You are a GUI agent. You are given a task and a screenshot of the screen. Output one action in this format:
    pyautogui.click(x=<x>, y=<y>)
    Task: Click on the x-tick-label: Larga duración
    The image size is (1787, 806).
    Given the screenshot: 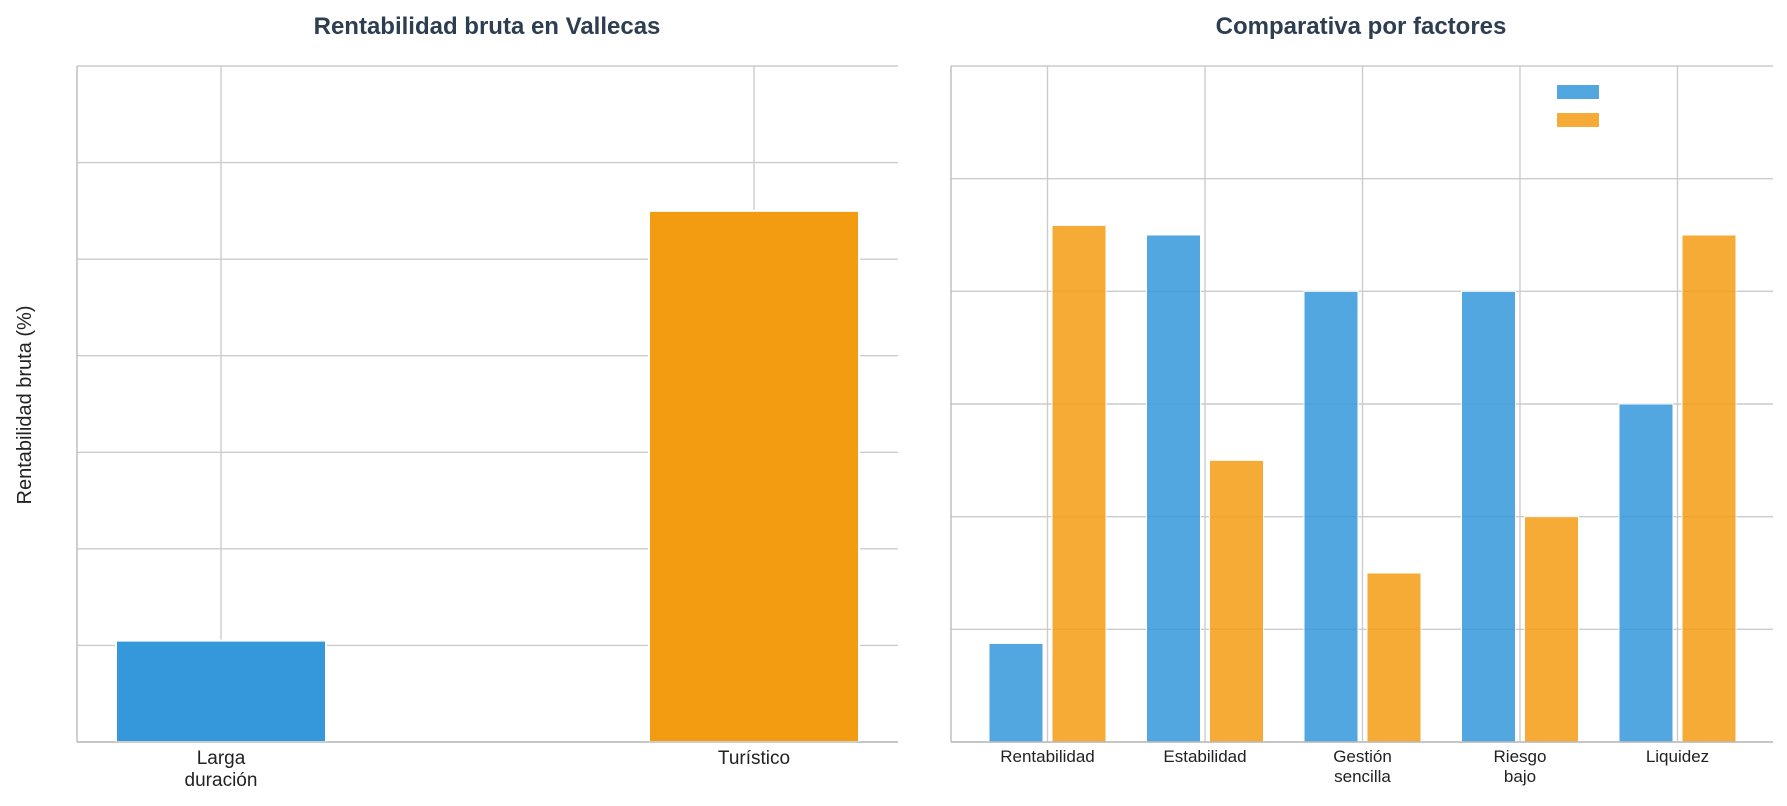 What is the action you would take?
    pyautogui.click(x=221, y=769)
    